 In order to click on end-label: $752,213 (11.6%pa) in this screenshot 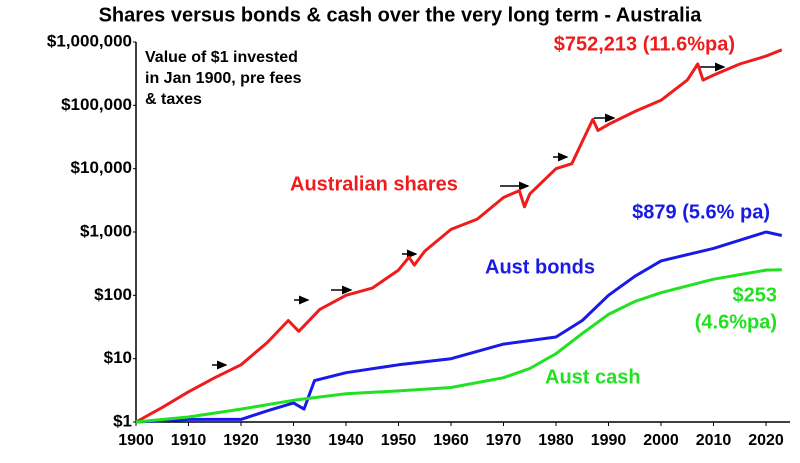, I will do `click(644, 44)`.